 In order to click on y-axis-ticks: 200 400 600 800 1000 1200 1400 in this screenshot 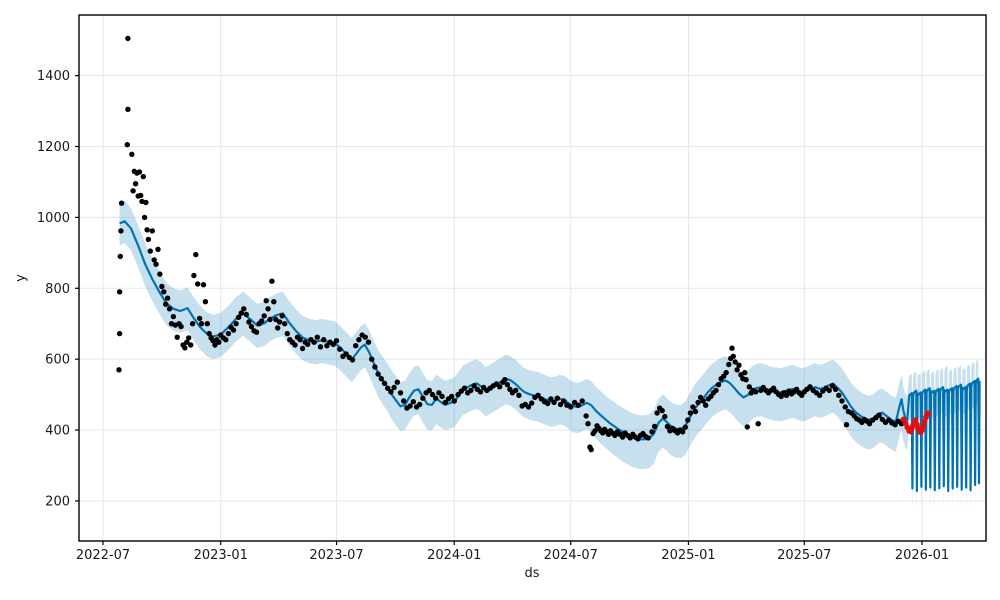, I will do `click(58, 289)`.